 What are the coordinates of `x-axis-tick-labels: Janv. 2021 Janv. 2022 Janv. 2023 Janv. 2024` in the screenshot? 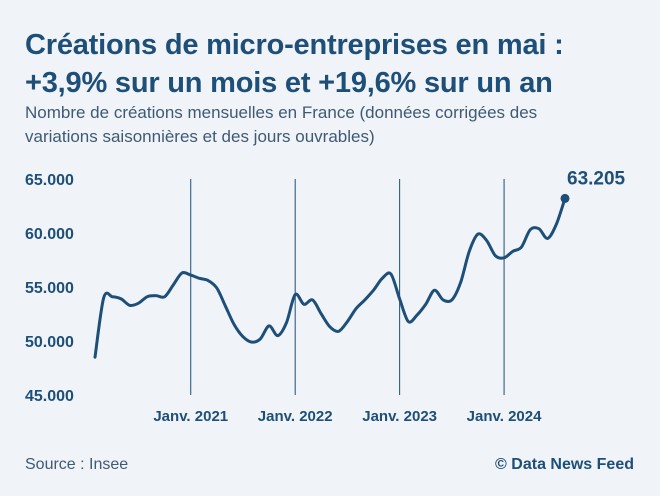 It's located at (347, 416).